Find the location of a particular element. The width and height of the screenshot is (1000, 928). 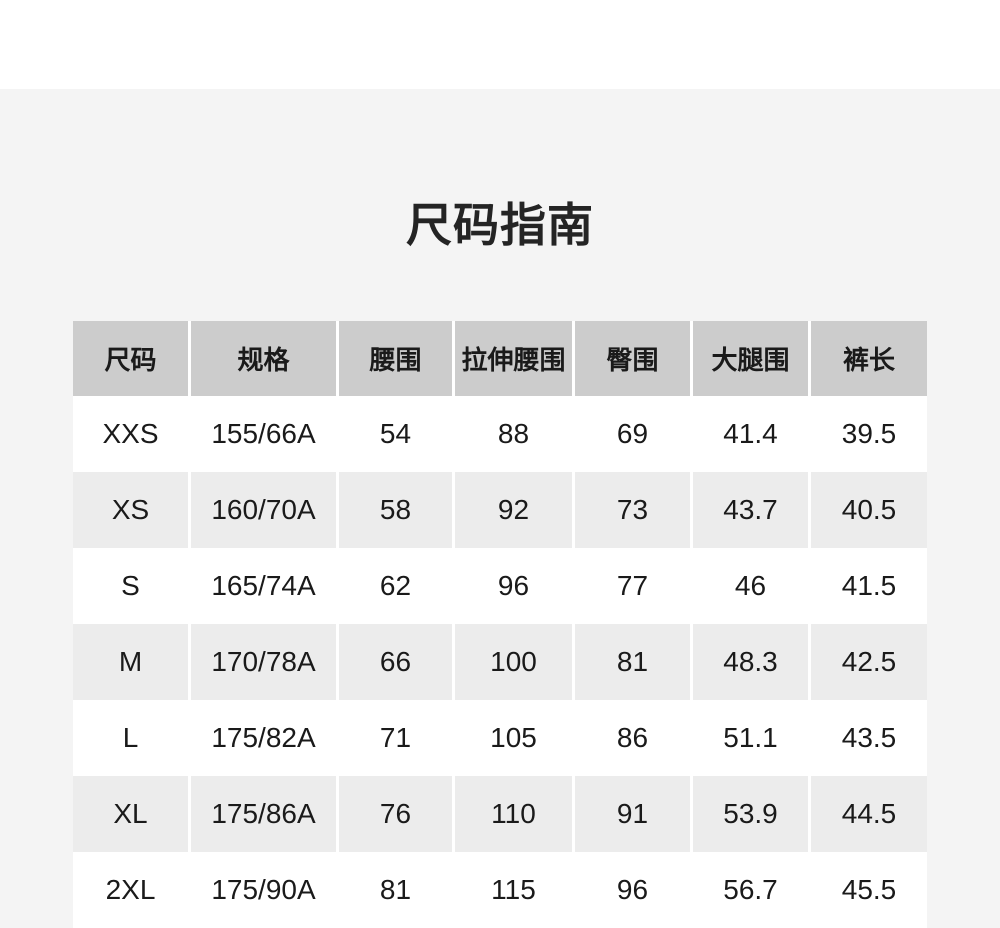

measurement-cell: 66 is located at coordinates (394, 662).